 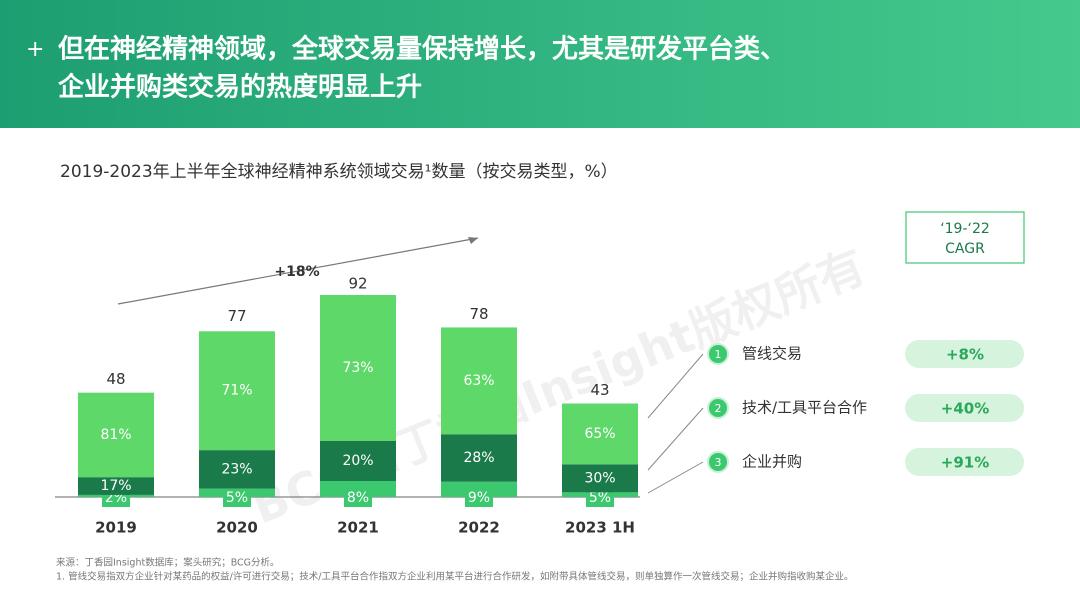 I want to click on x-tick-label: 2020, so click(x=237, y=528).